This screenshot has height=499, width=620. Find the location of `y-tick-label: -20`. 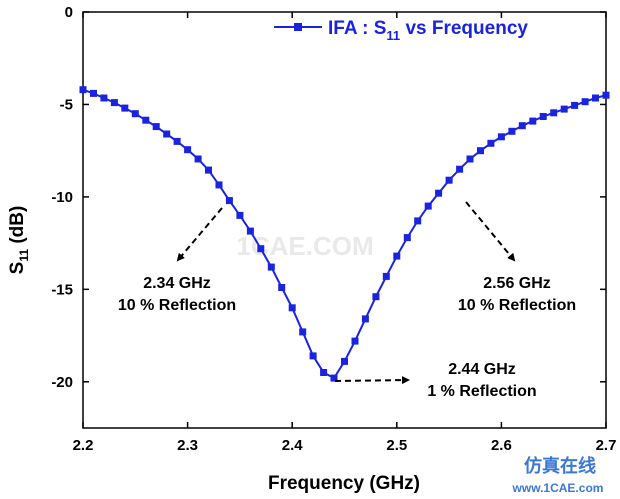

y-tick-label: -20 is located at coordinates (62, 382).